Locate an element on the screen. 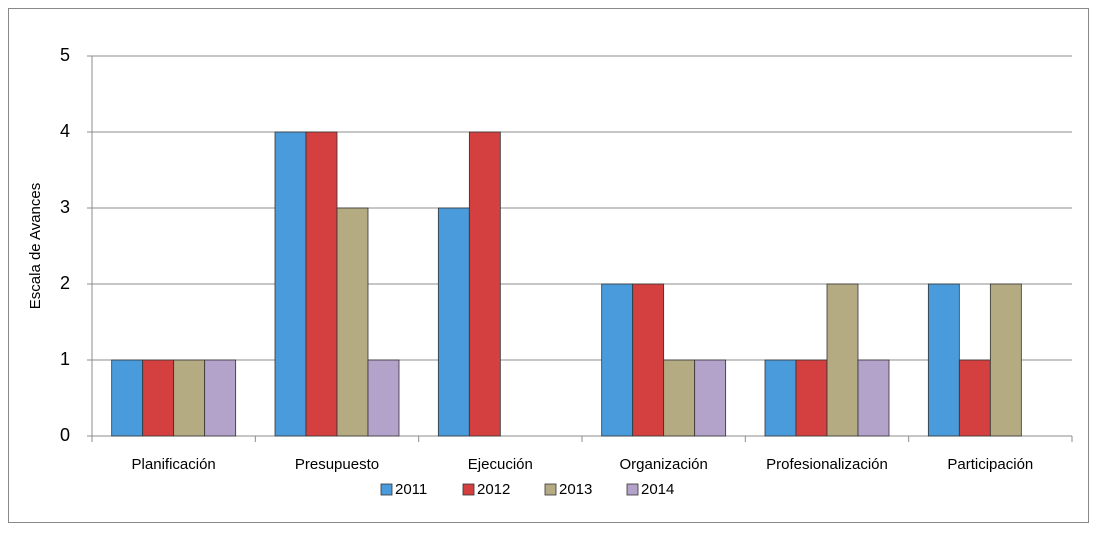 The height and width of the screenshot is (536, 1097). legend-label: 2011 is located at coordinates (411, 489).